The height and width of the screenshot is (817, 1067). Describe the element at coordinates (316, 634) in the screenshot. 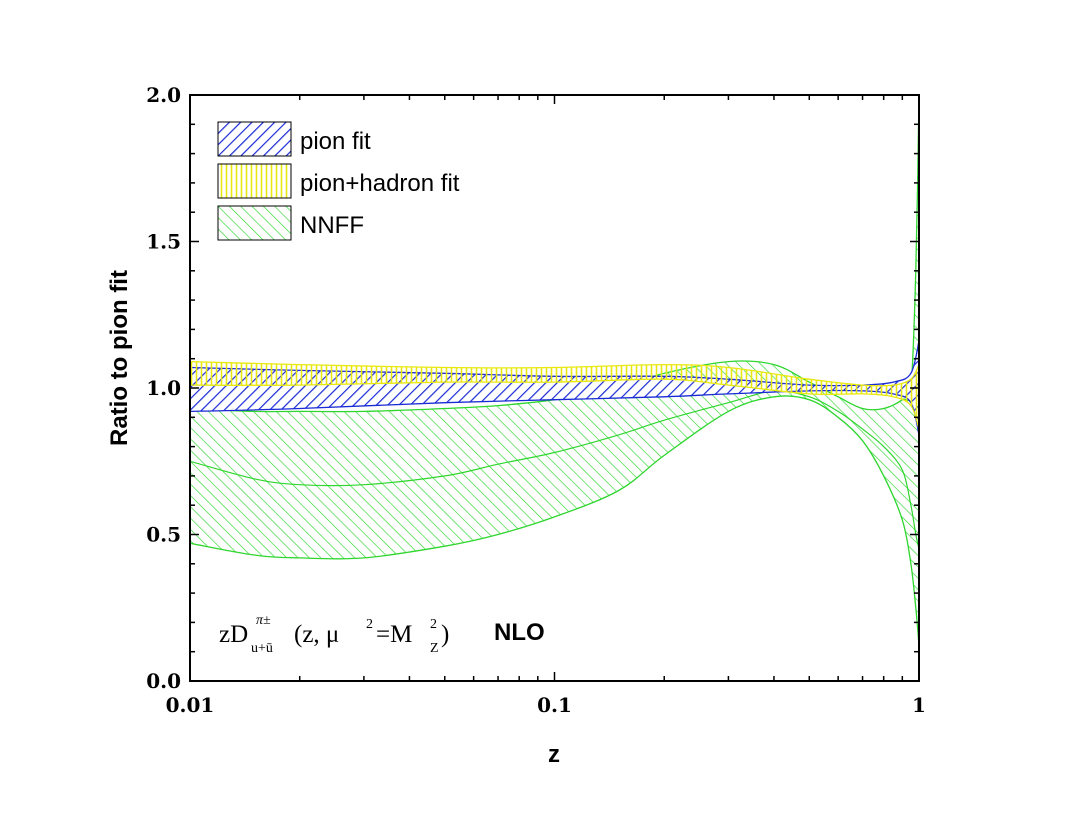

I see `annotation-args-open: (z, μ` at that location.